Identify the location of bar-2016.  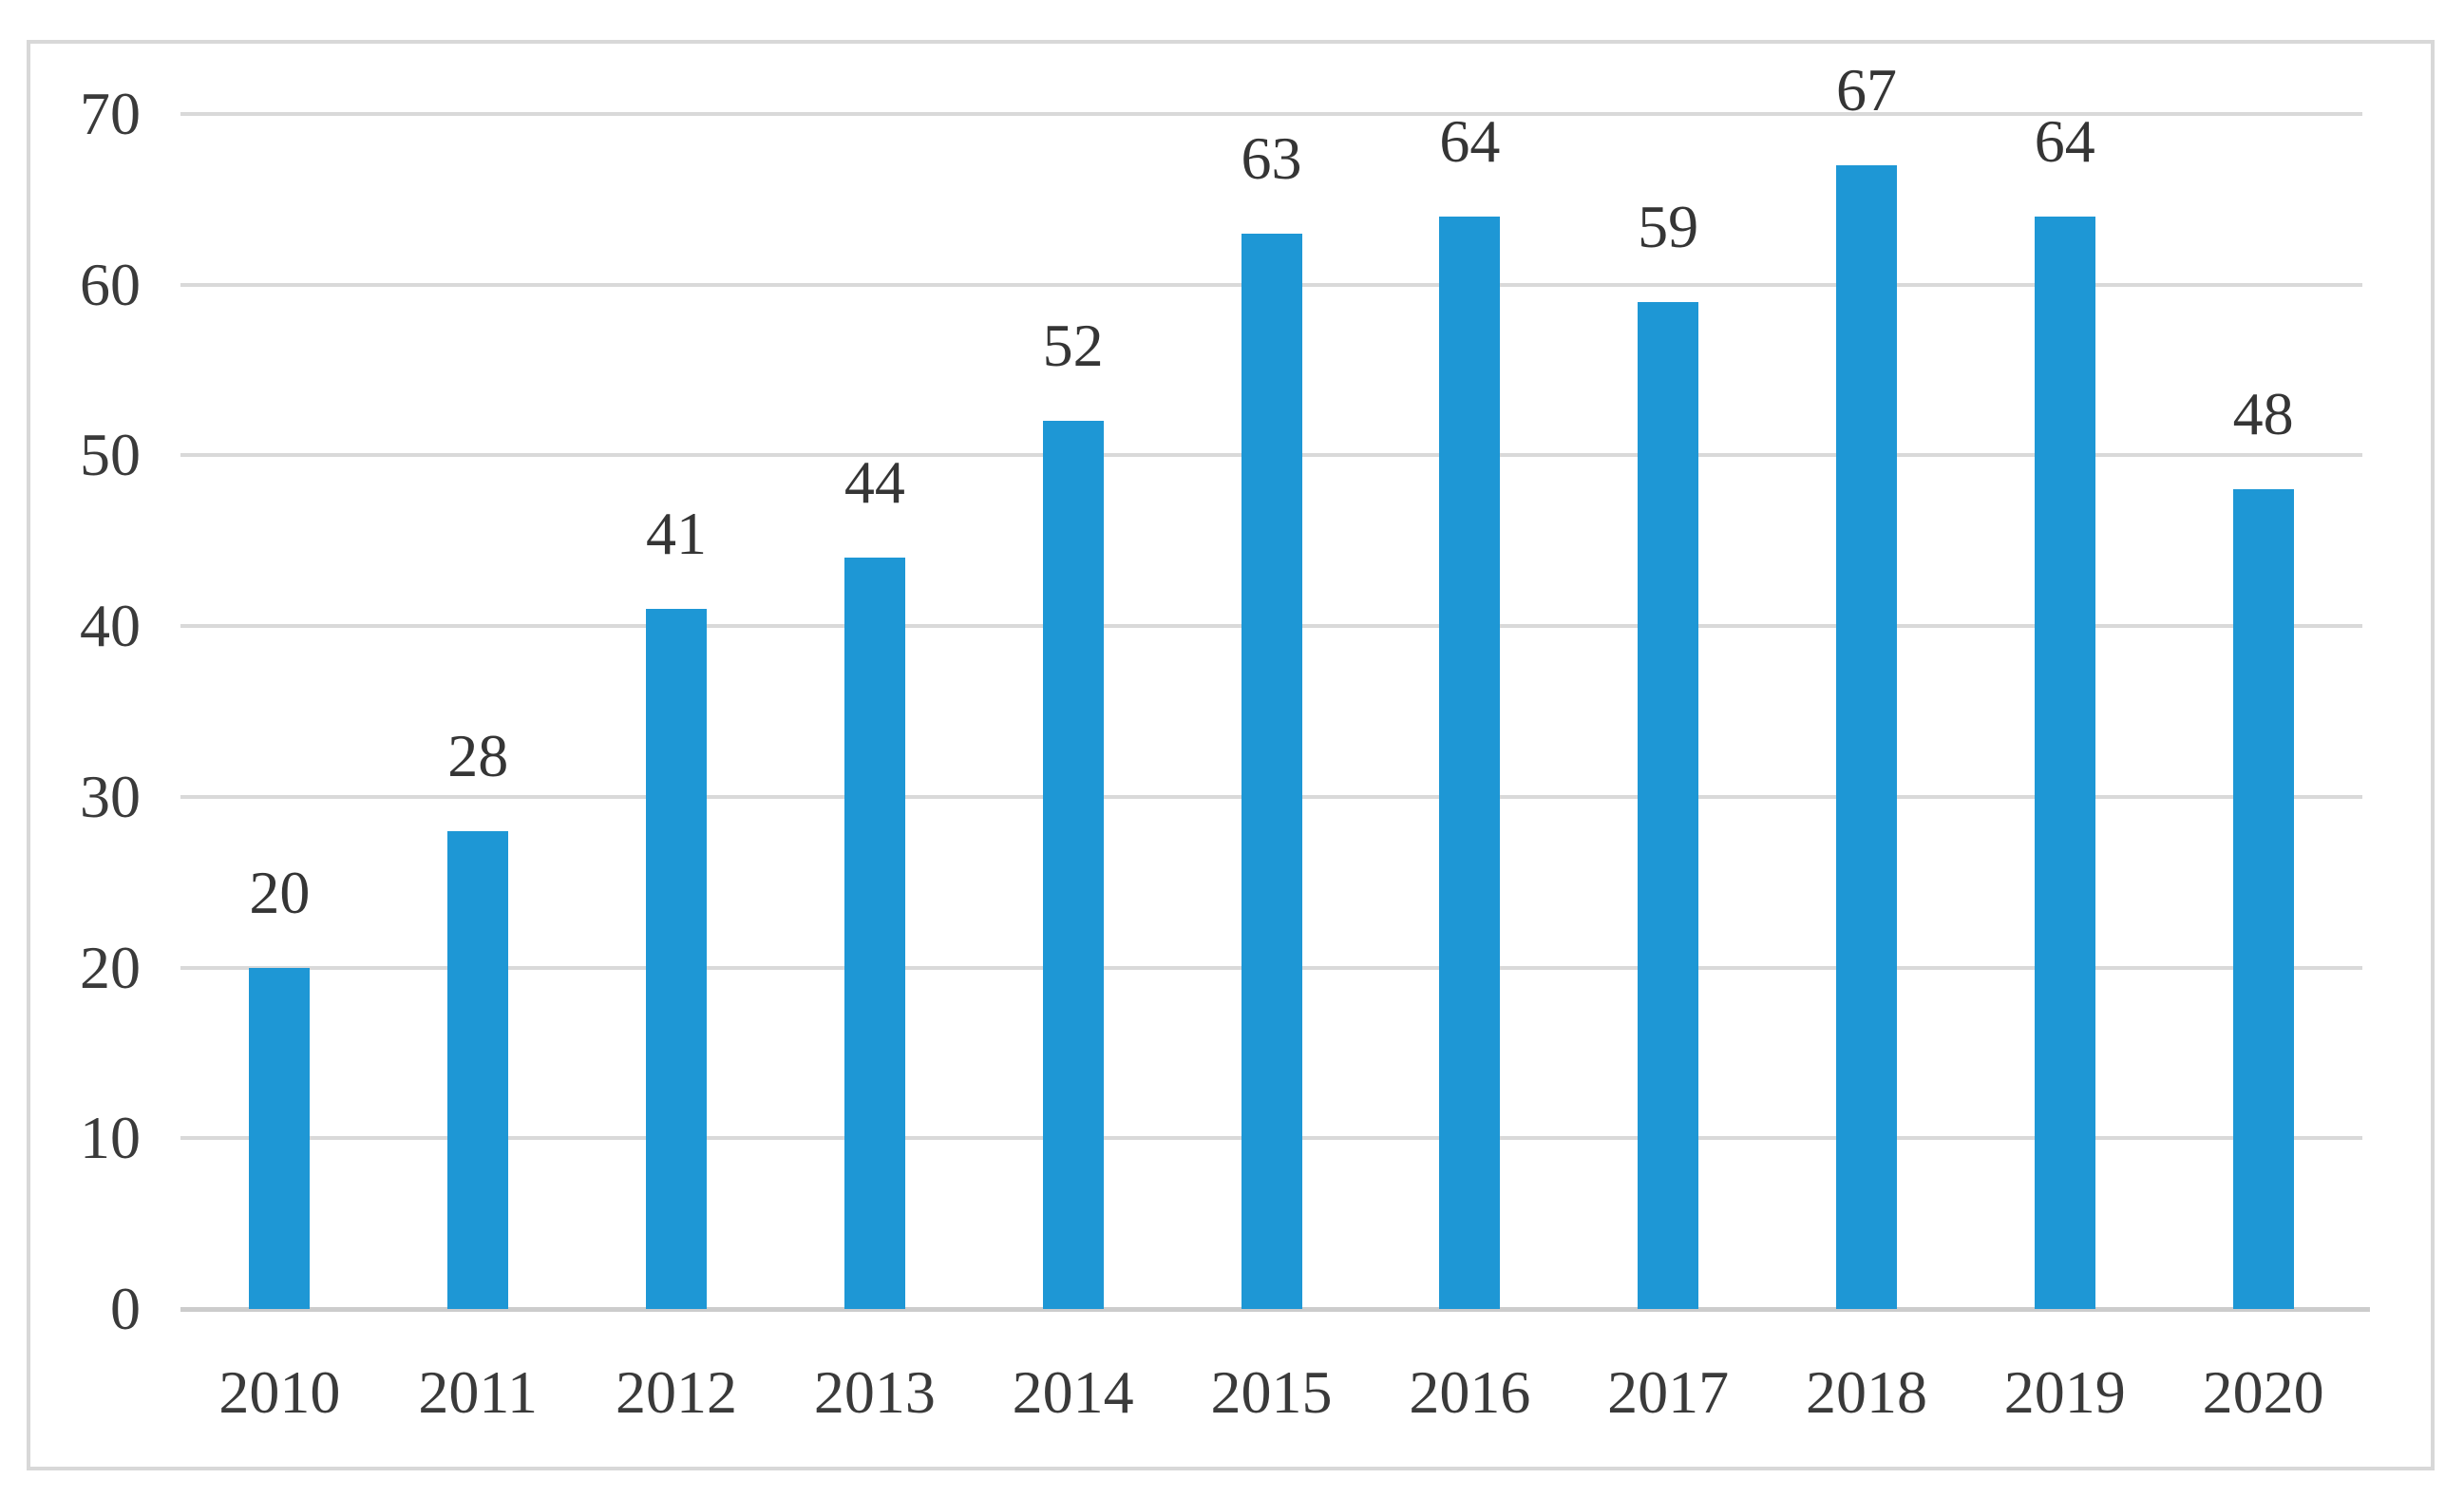
(1470, 762).